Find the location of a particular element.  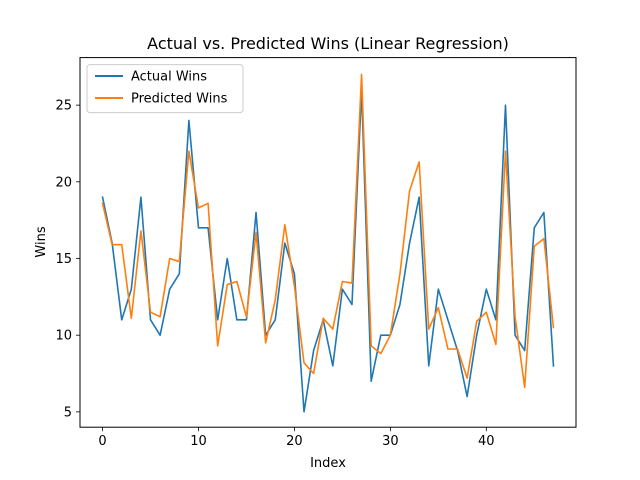

x-tick-label: 10 is located at coordinates (198, 441).